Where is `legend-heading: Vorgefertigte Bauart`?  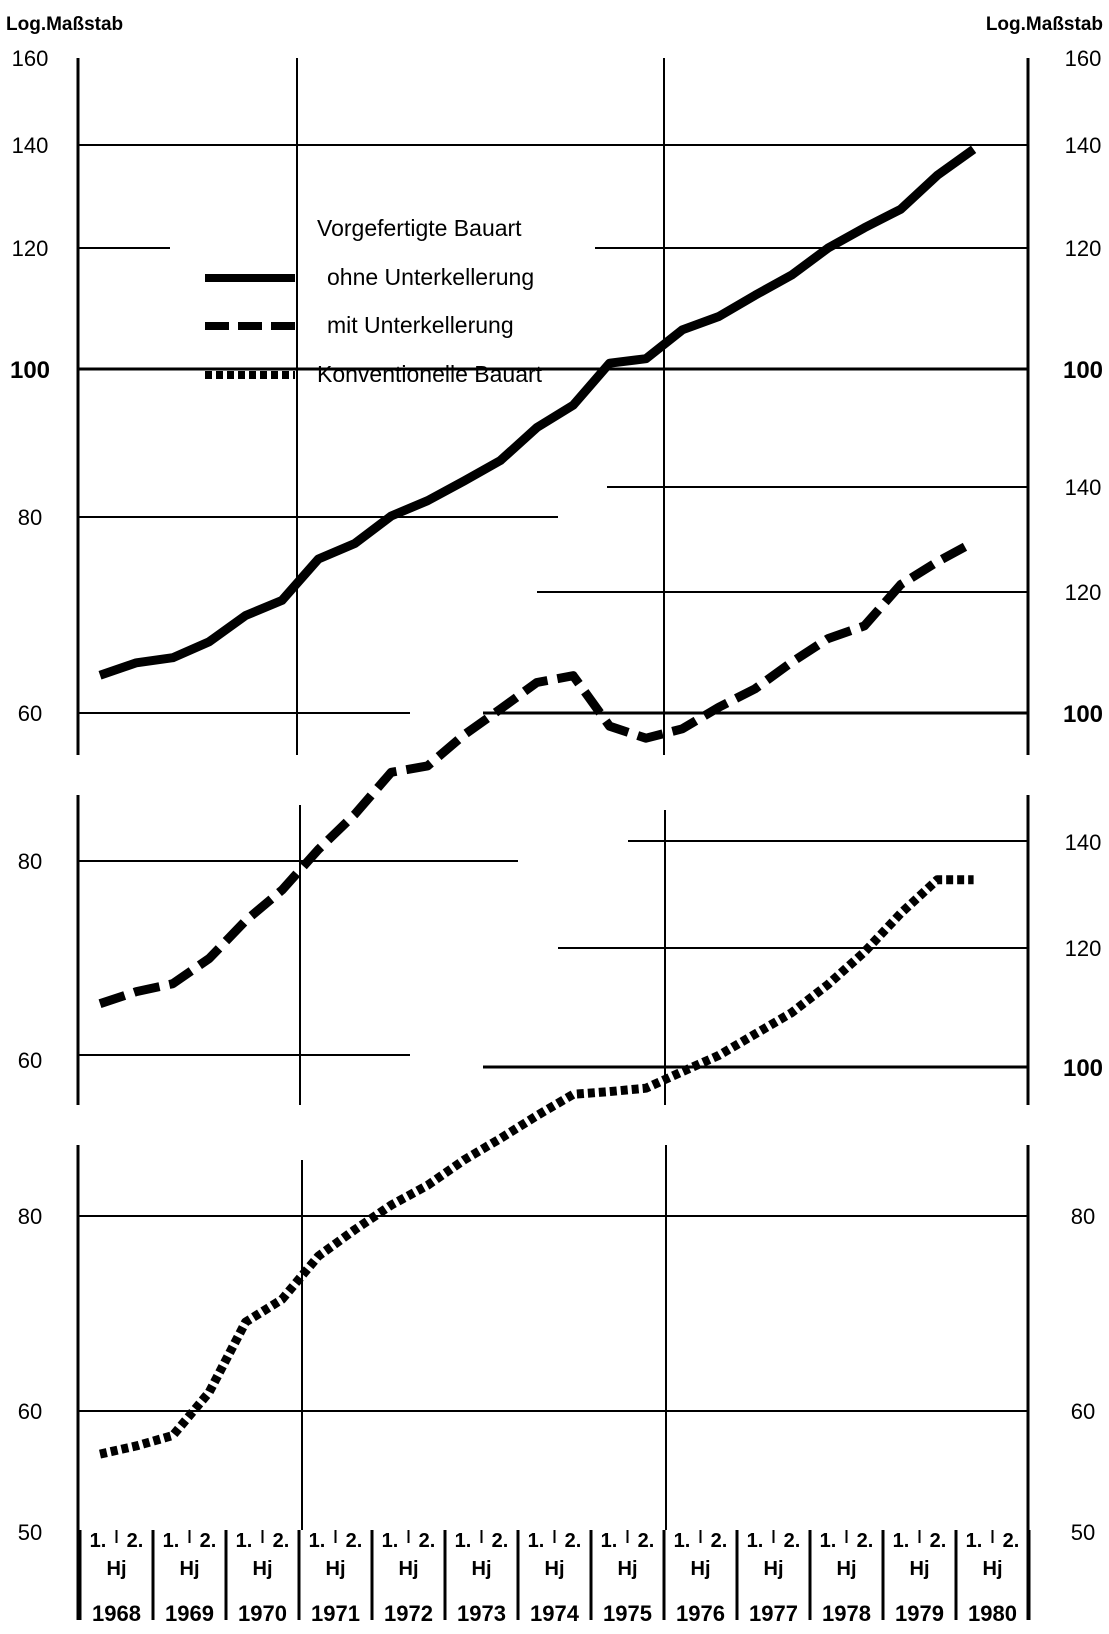
legend-heading: Vorgefertigte Bauart is located at coordinates (419, 228).